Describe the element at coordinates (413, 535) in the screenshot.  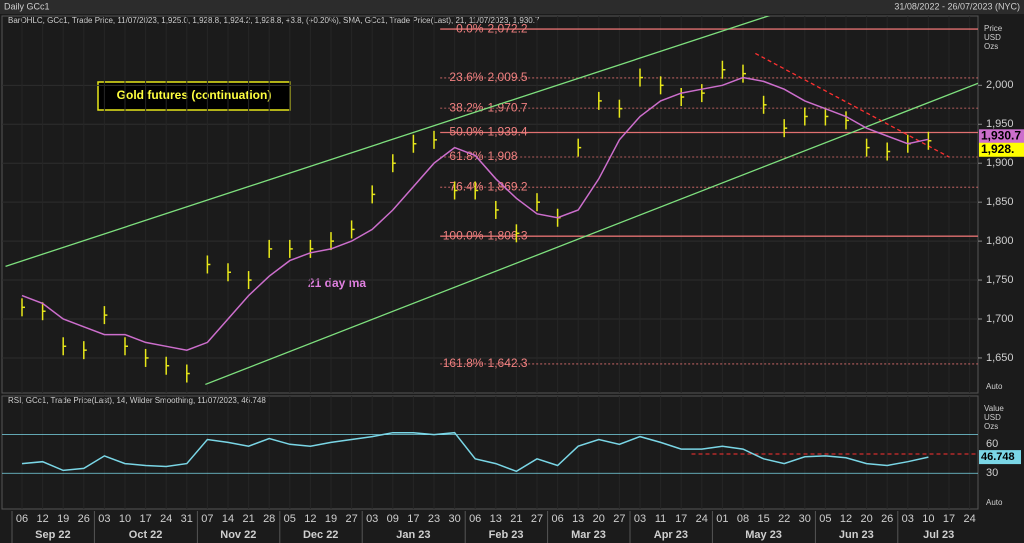
I see `month-label: Jan 23` at that location.